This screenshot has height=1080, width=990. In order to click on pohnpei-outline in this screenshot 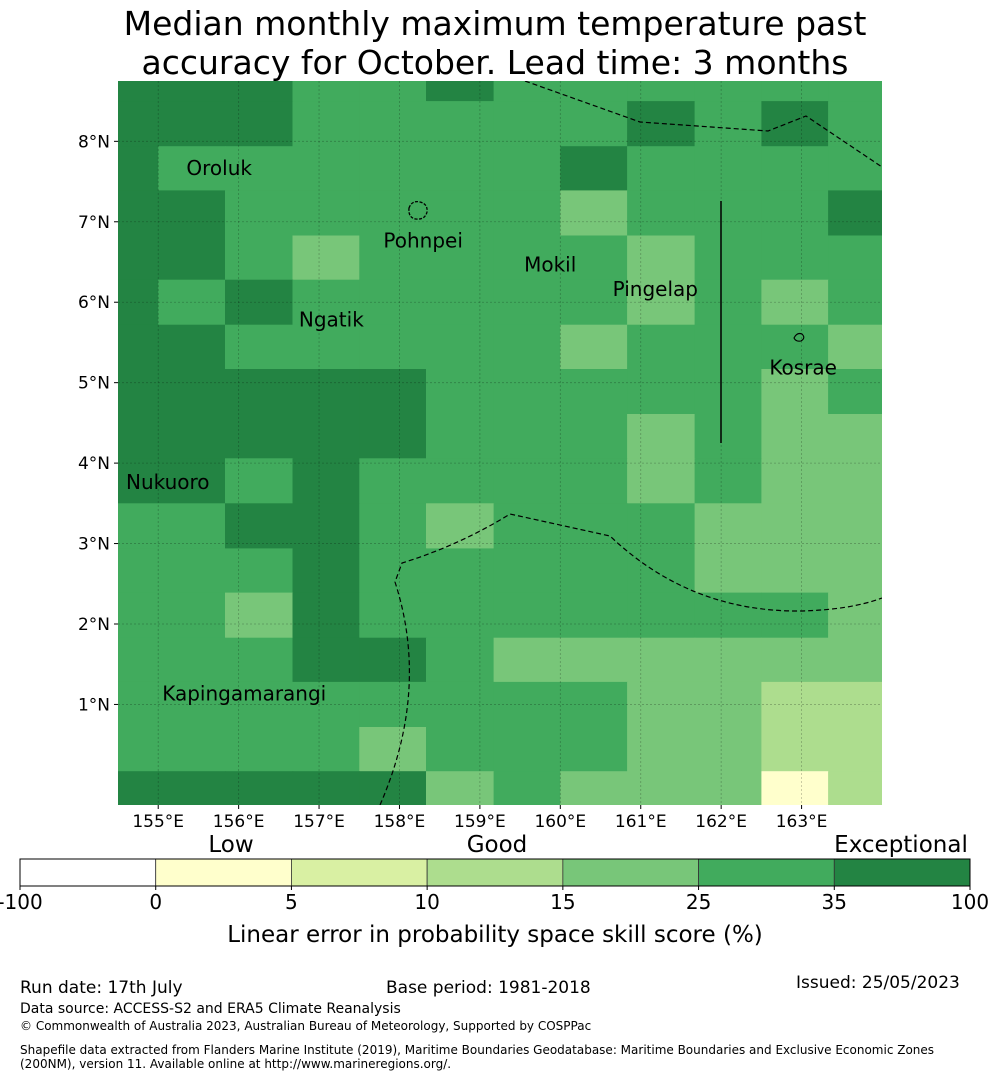, I will do `click(418, 210)`.